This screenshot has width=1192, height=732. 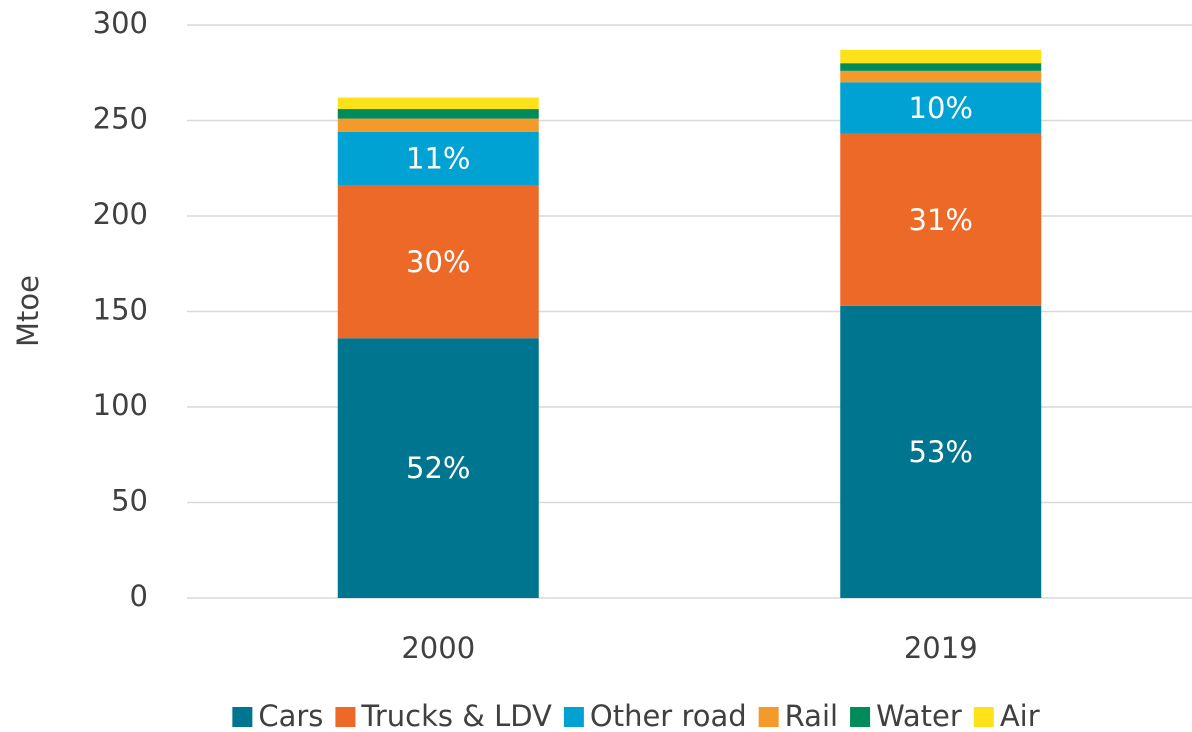 What do you see at coordinates (129, 501) in the screenshot?
I see `y-tick-label: 50` at bounding box center [129, 501].